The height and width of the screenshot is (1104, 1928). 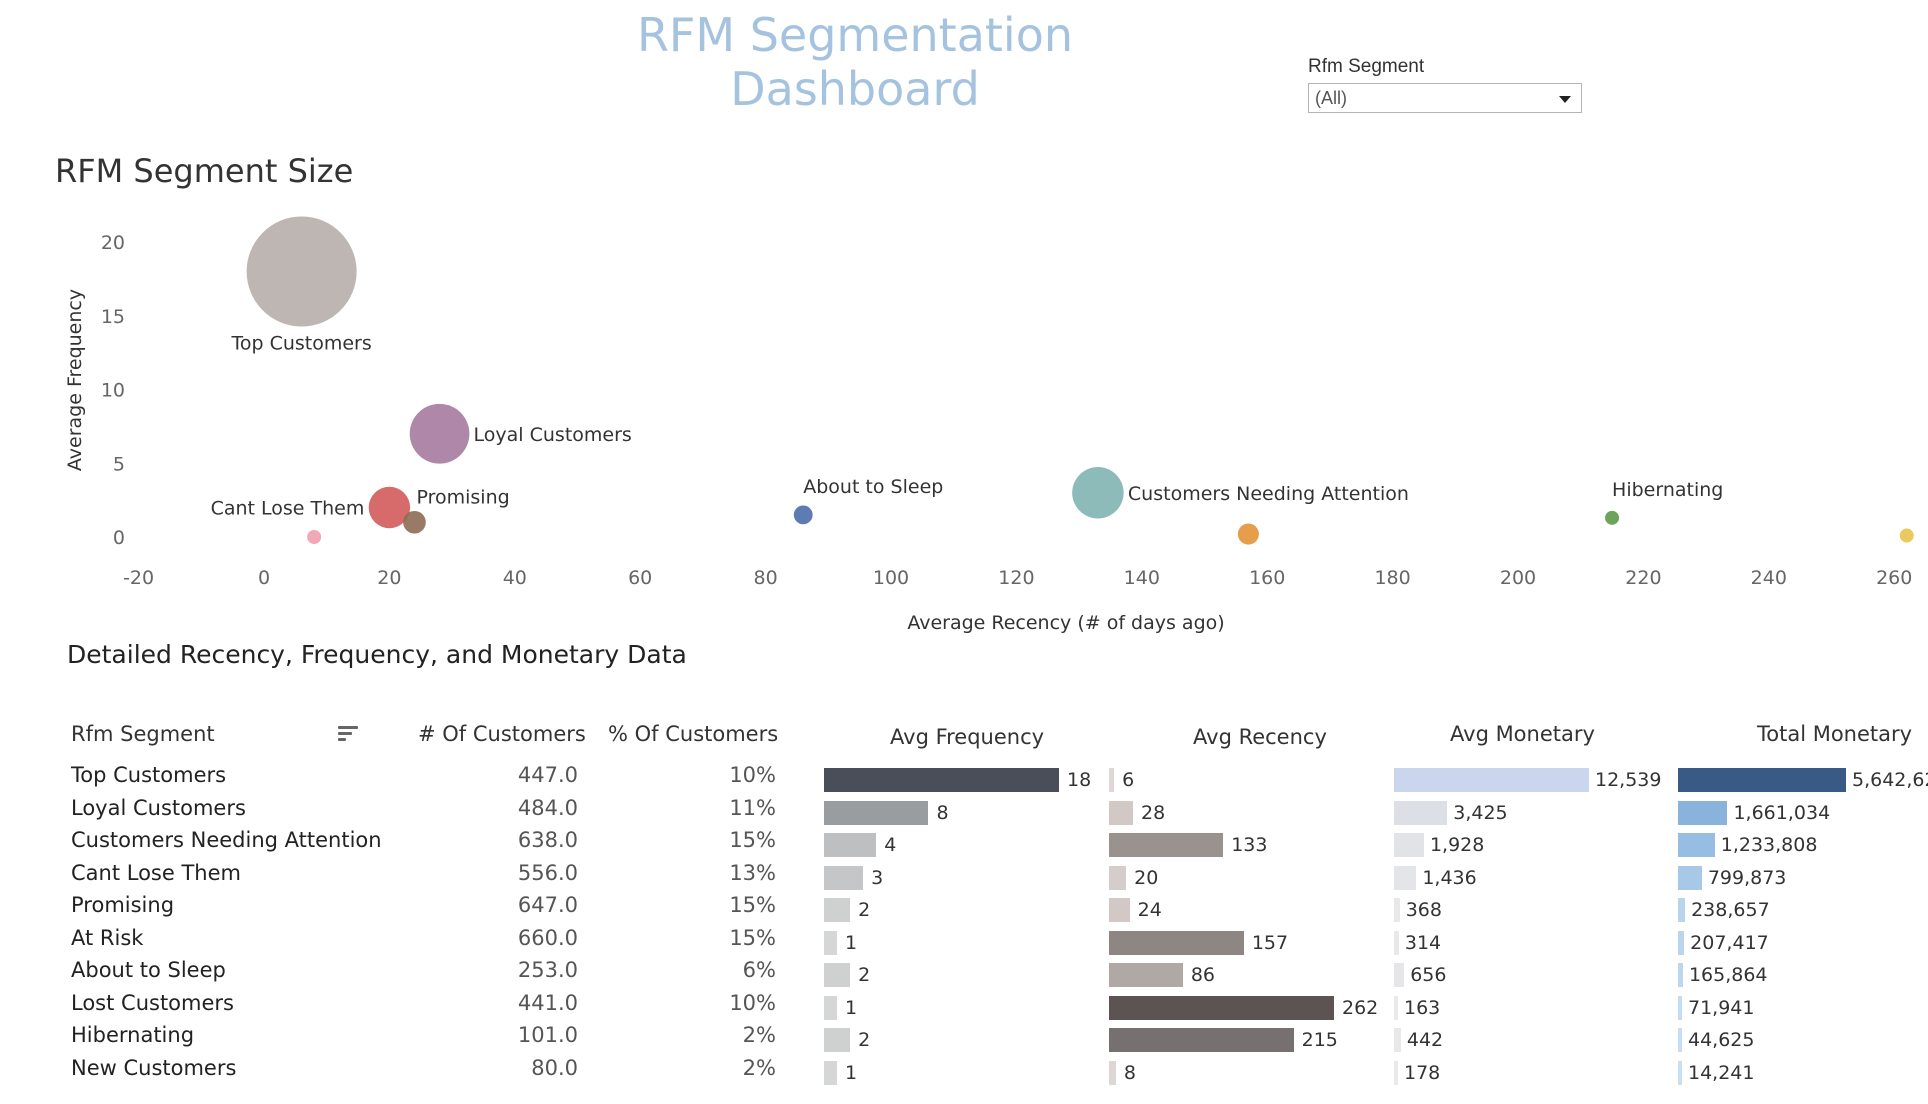 What do you see at coordinates (1730, 910) in the screenshot?
I see `total-monetary-value: 238,657` at bounding box center [1730, 910].